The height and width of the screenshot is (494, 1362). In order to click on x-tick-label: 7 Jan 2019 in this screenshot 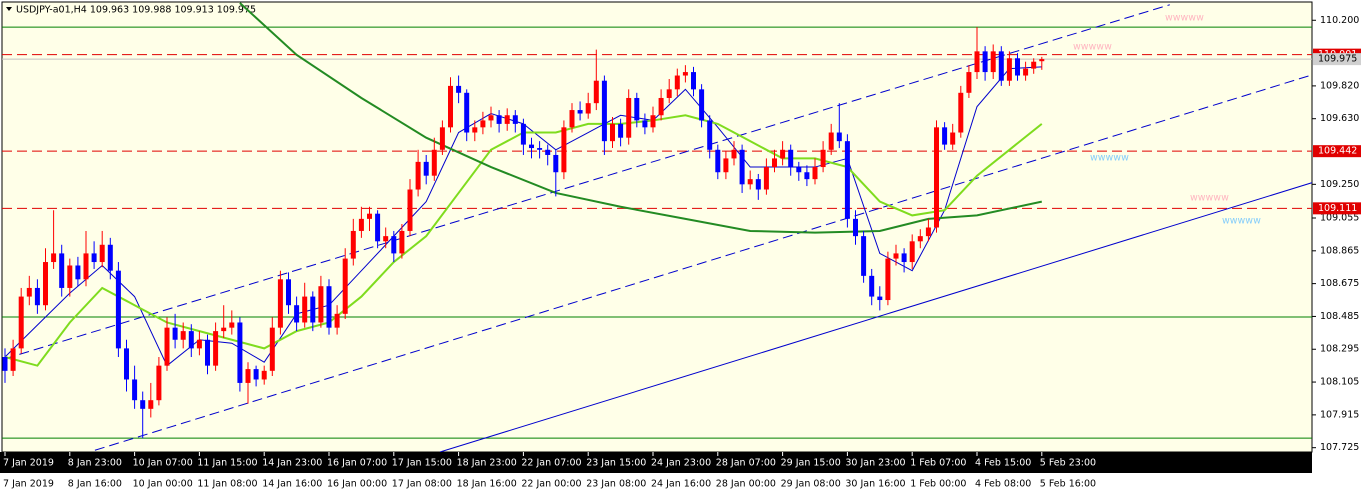, I will do `click(28, 463)`.